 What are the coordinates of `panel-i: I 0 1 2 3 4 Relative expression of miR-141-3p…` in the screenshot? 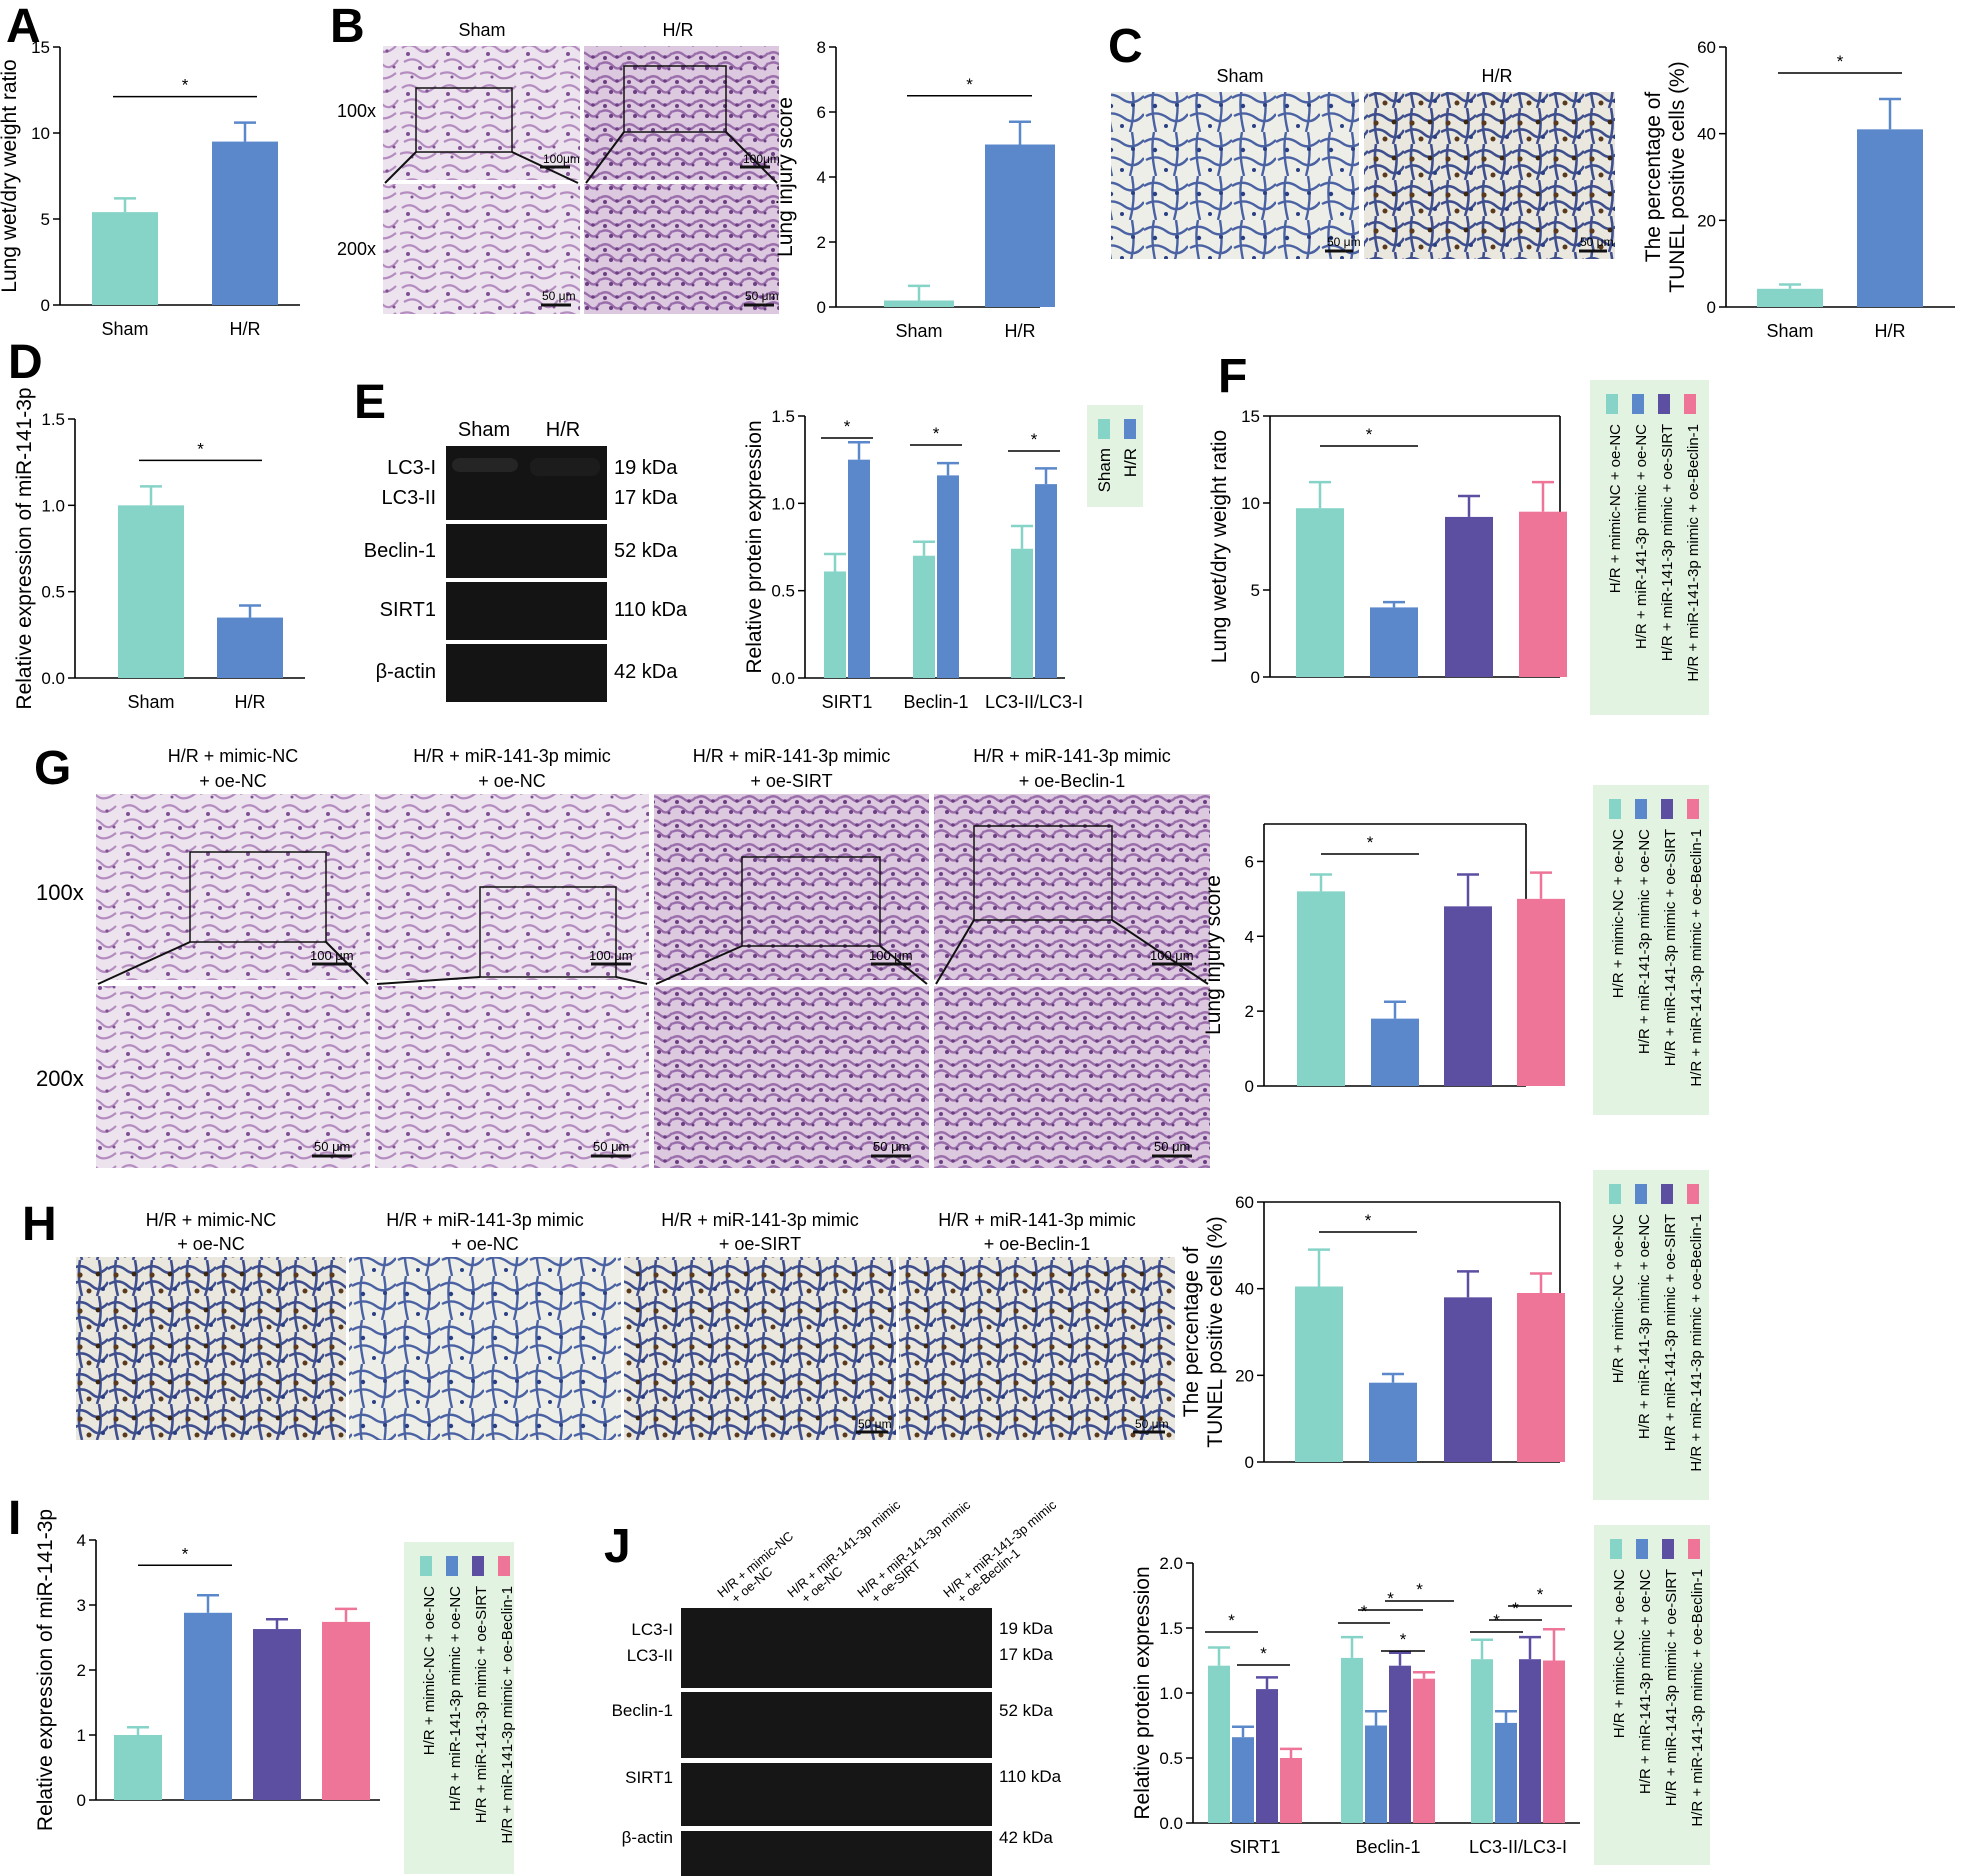 It's located at (262, 1683).